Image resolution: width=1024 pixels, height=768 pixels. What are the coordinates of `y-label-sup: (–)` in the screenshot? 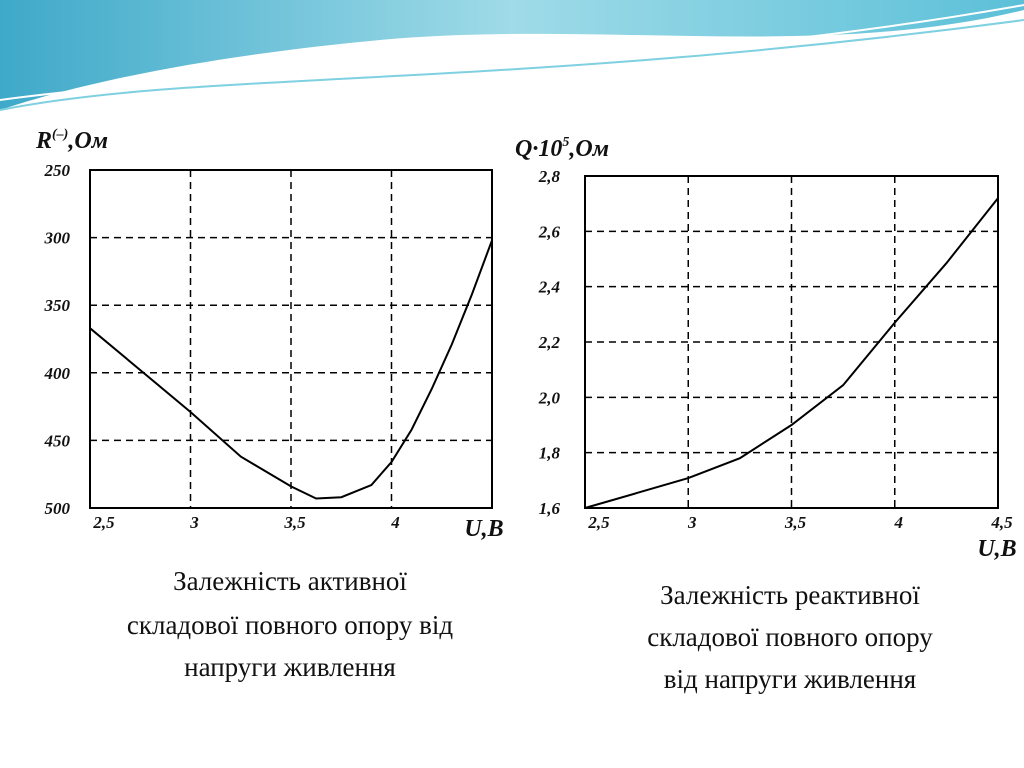 It's located at (60, 134).